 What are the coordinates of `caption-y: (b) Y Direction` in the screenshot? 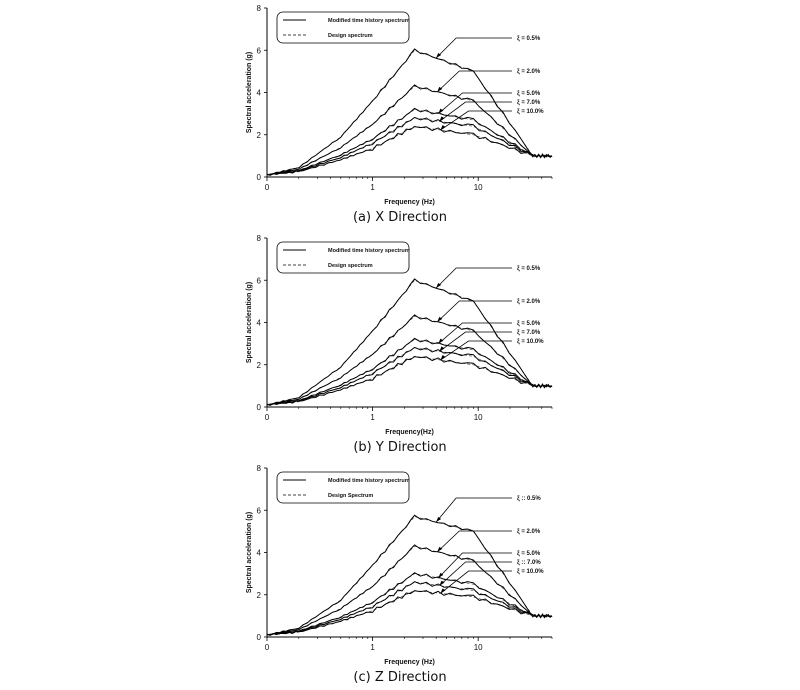 It's located at (400, 447).